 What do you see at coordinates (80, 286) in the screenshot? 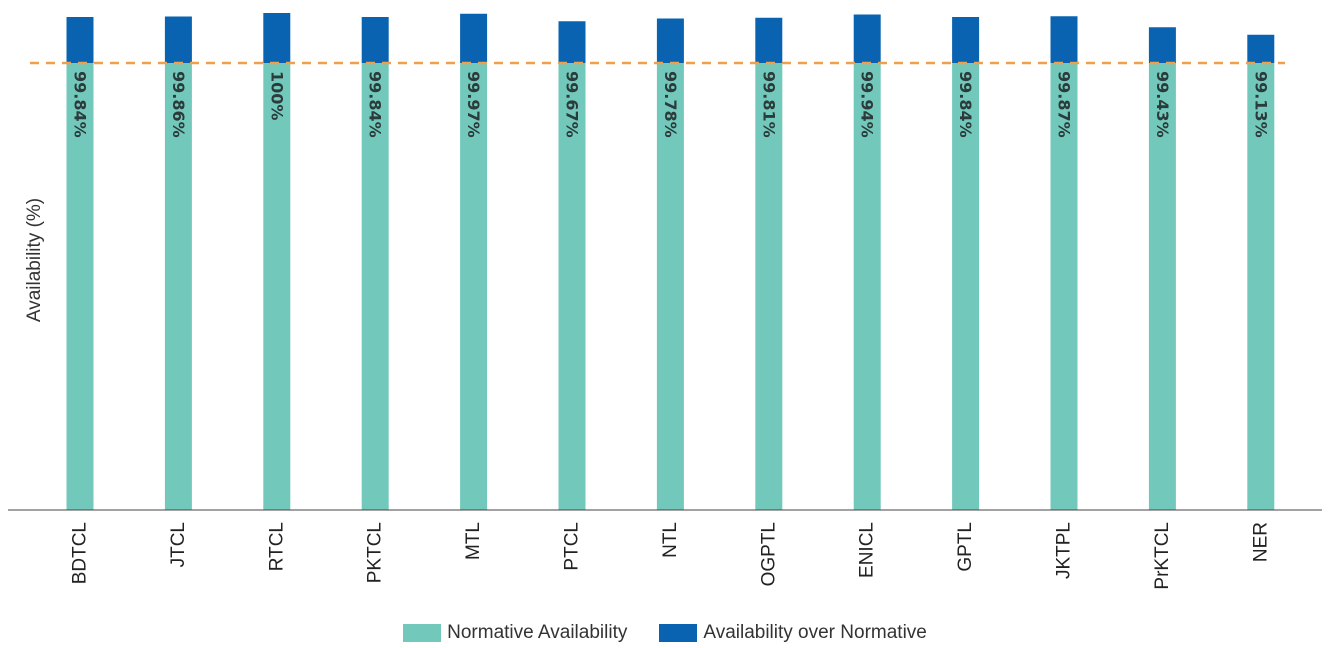
I see `bar-normative-bdtcl` at bounding box center [80, 286].